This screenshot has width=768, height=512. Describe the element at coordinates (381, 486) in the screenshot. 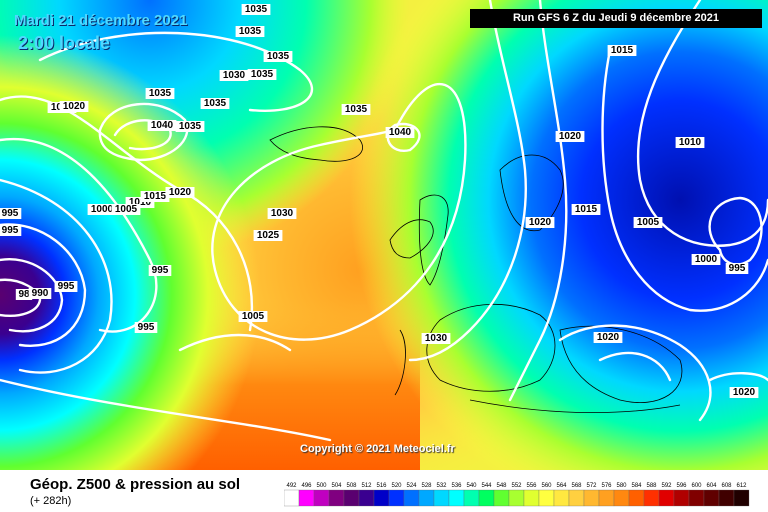

I see `scale-tick-label: 516` at that location.